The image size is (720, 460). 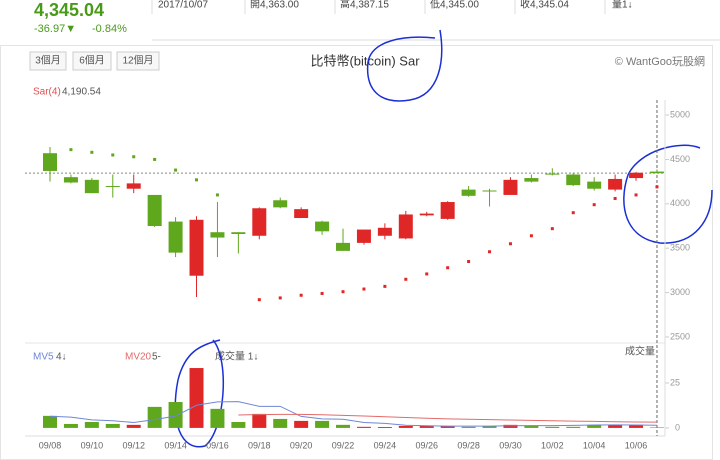 What do you see at coordinates (92, 445) in the screenshot?
I see `x-tick-label: 09/10` at bounding box center [92, 445].